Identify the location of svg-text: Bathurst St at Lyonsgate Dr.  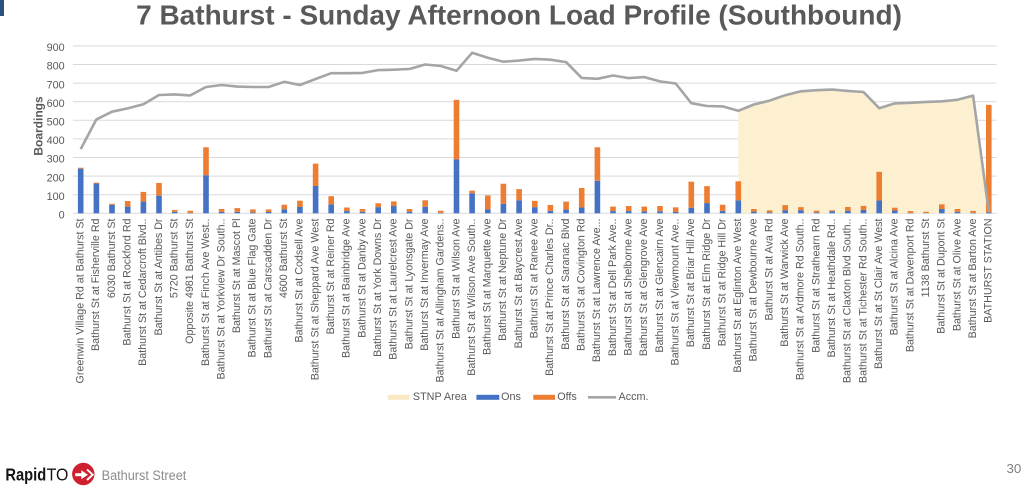
(409, 283).